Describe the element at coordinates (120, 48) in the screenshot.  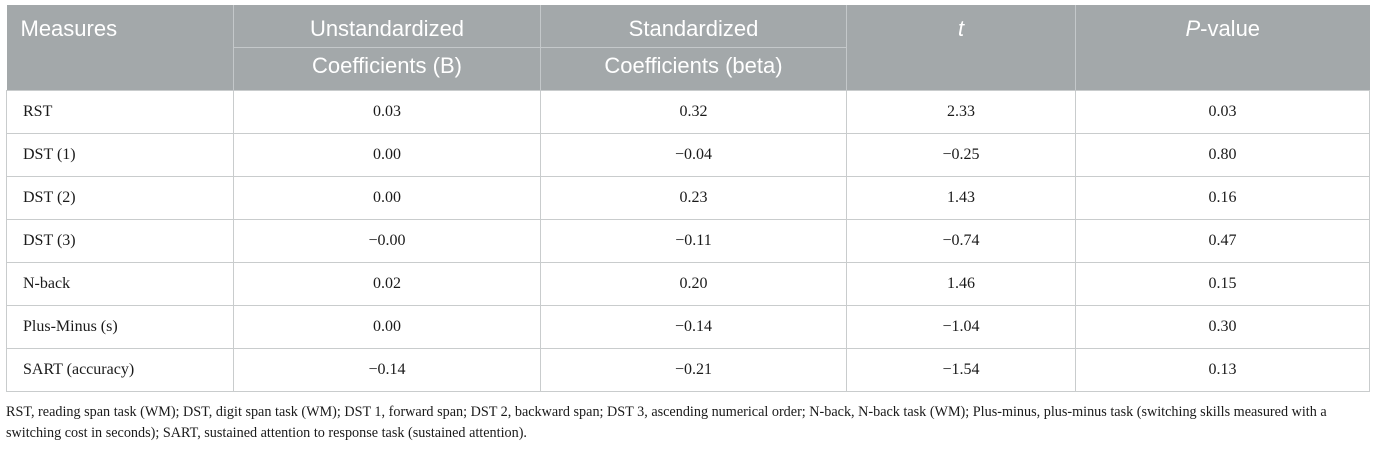
I see `header-measures: Measures` at that location.